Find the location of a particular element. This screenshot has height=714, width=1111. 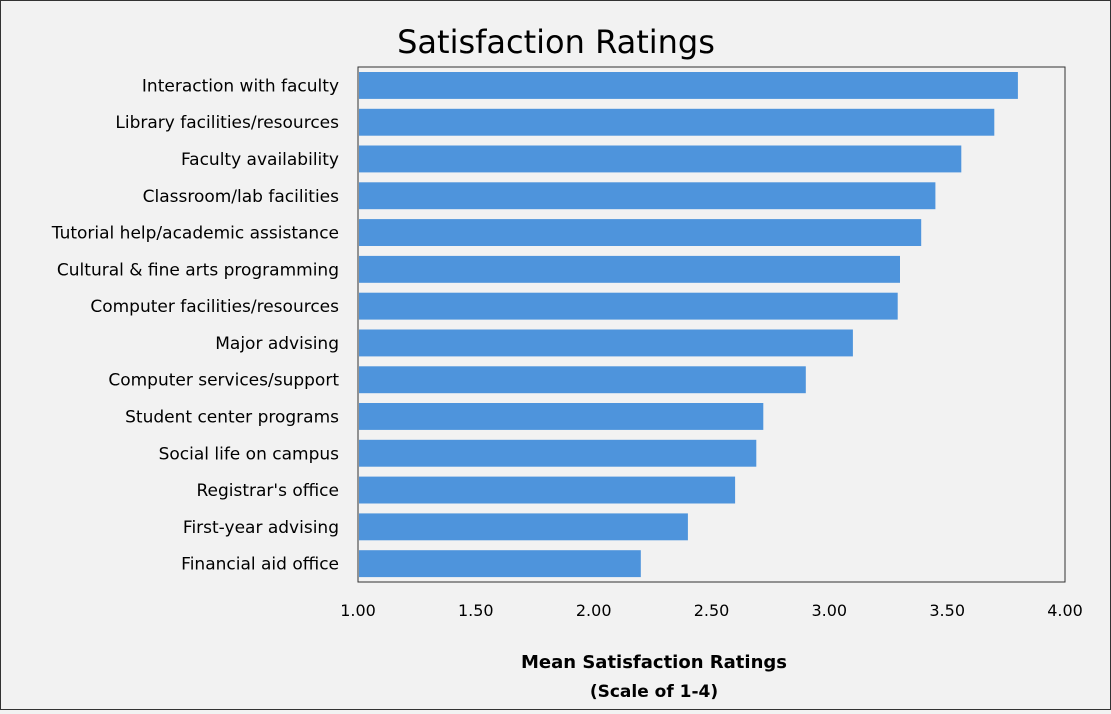

x-tick-label: 4.00 is located at coordinates (1065, 610).